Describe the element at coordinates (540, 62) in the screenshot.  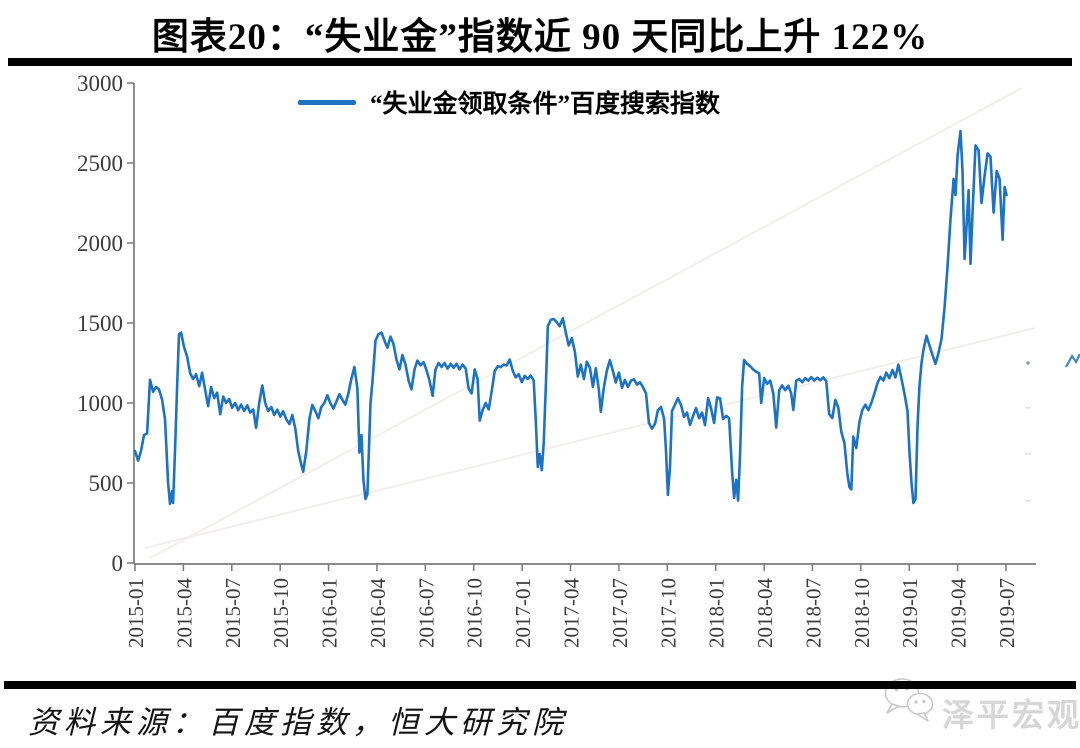
I see `top-divider` at that location.